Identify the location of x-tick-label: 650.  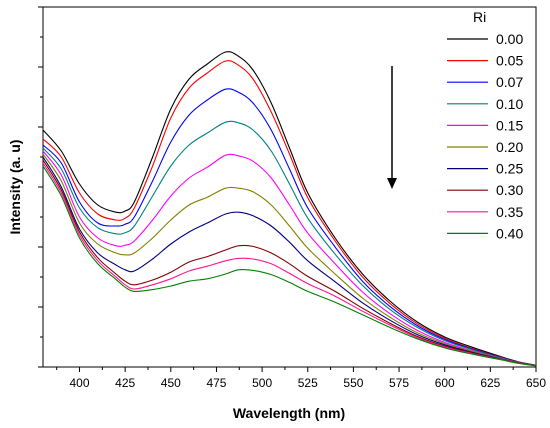
(536, 383).